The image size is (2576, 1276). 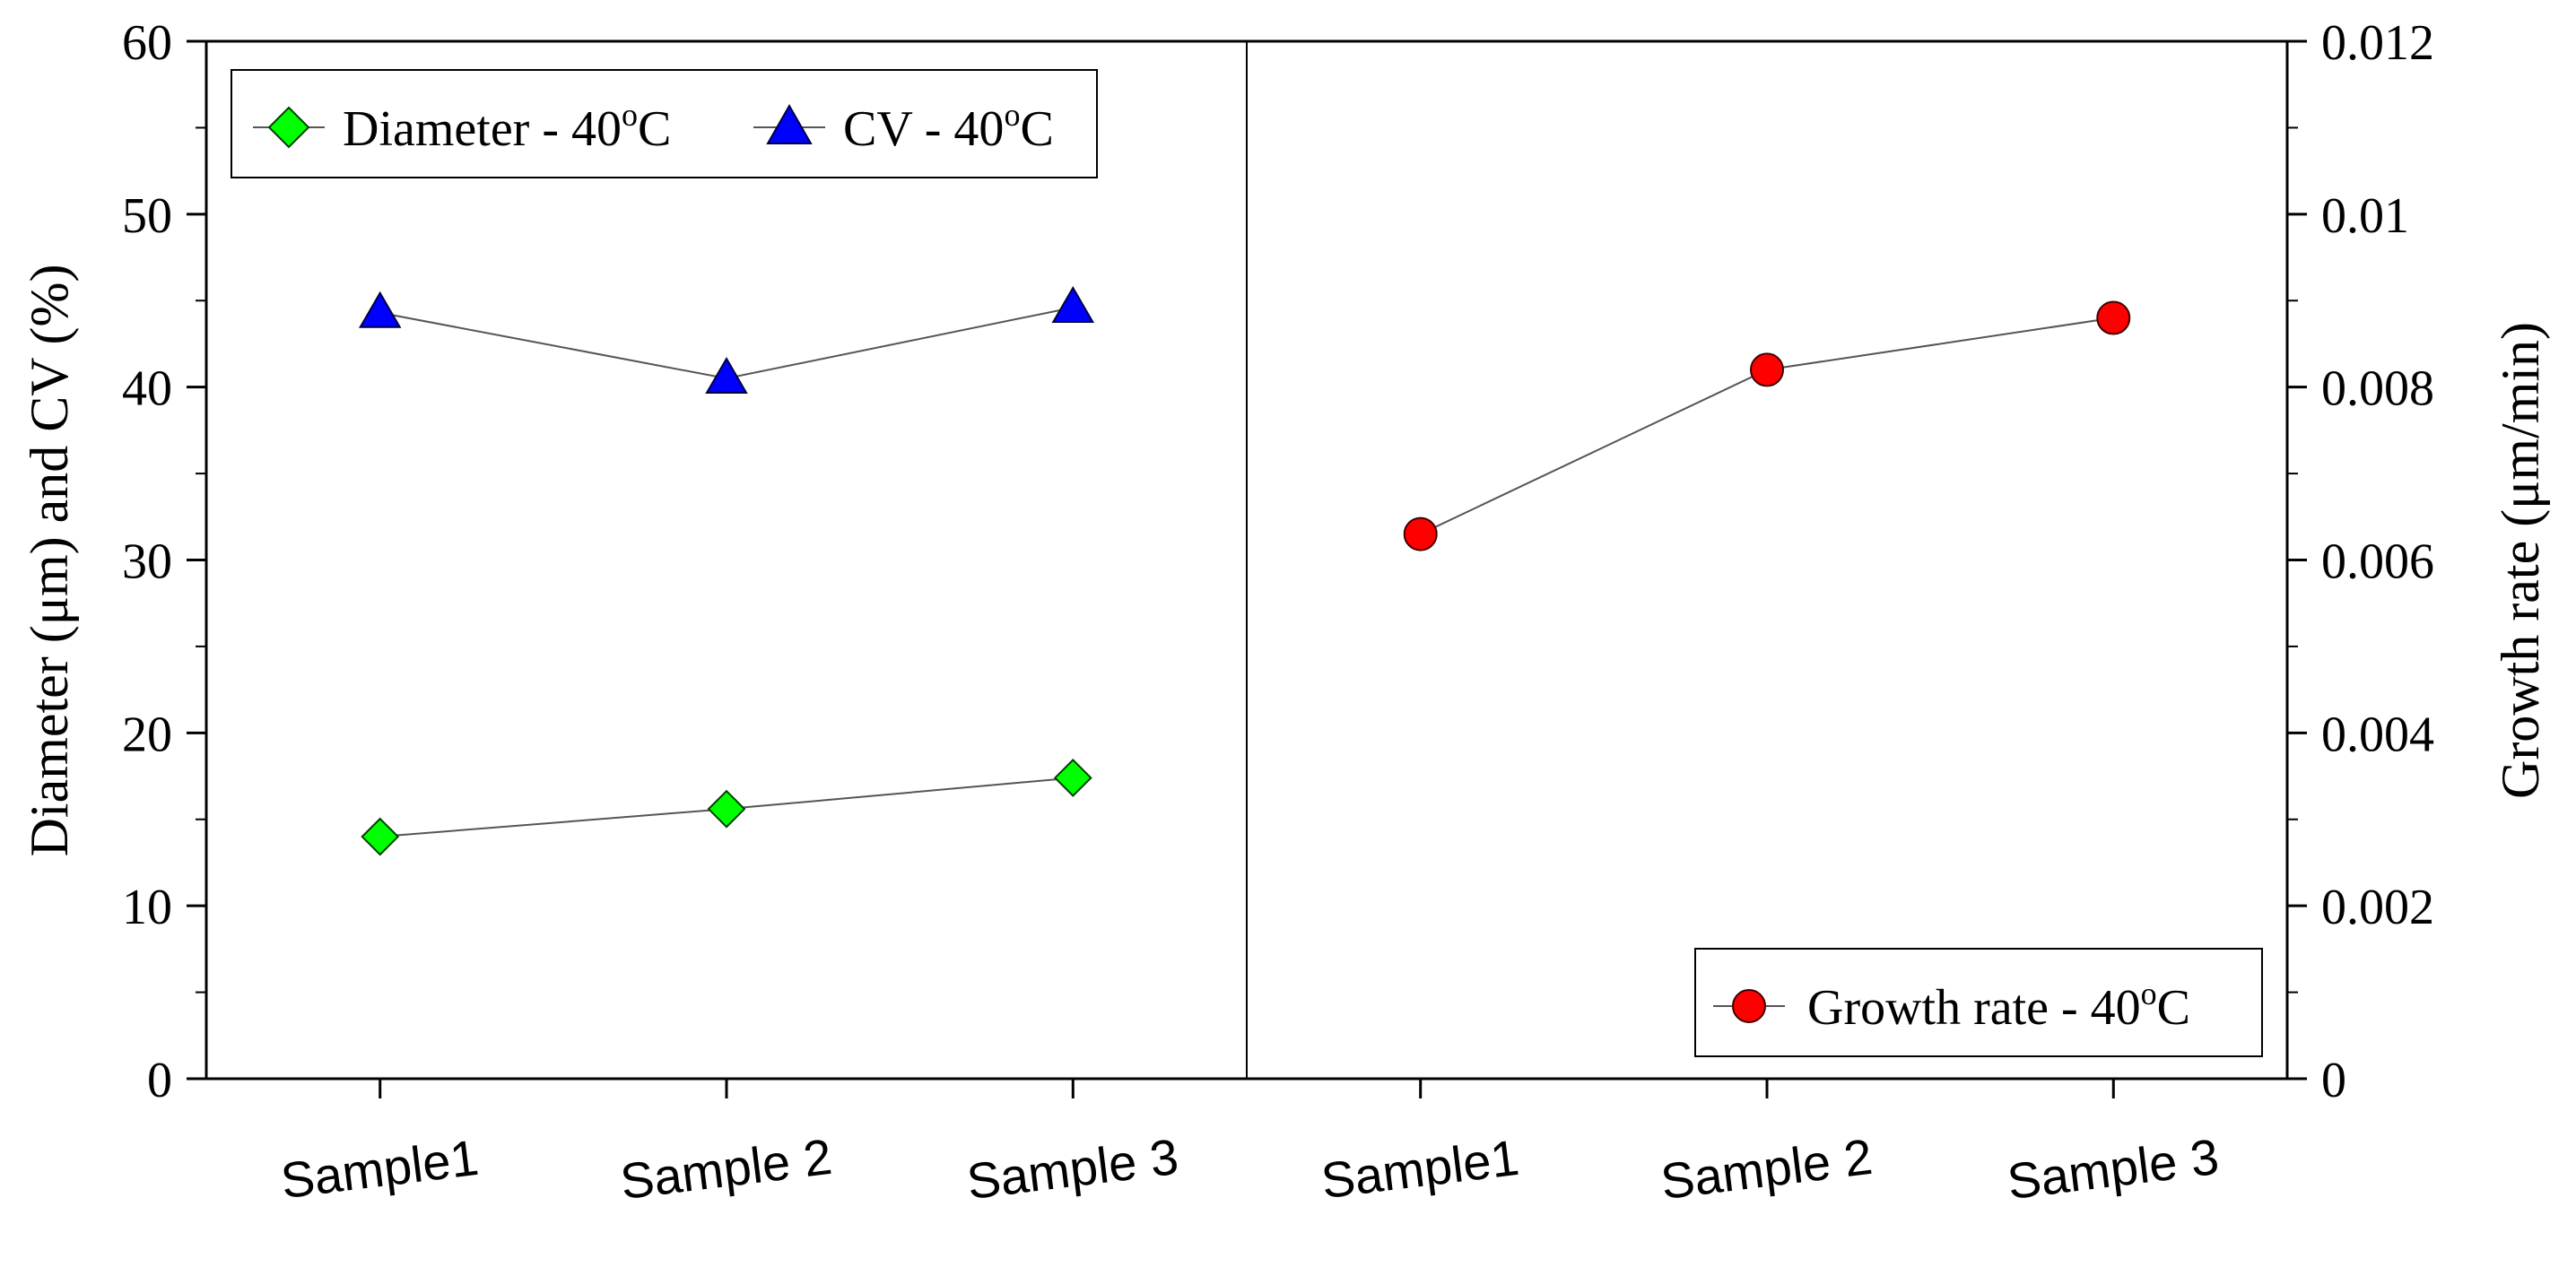 I want to click on right-tick-label: 0.008, so click(x=2377, y=389).